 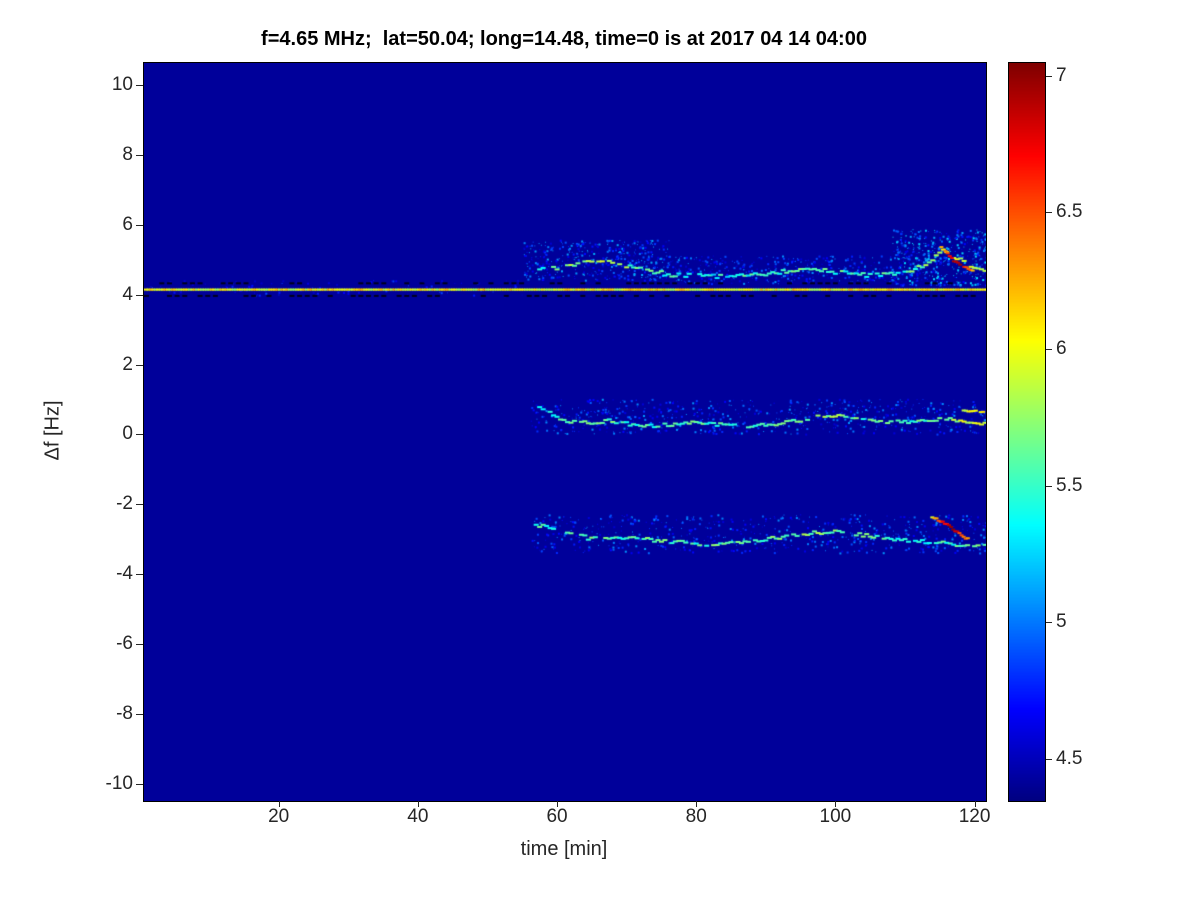 I want to click on x-tick-label: 60, so click(x=557, y=816).